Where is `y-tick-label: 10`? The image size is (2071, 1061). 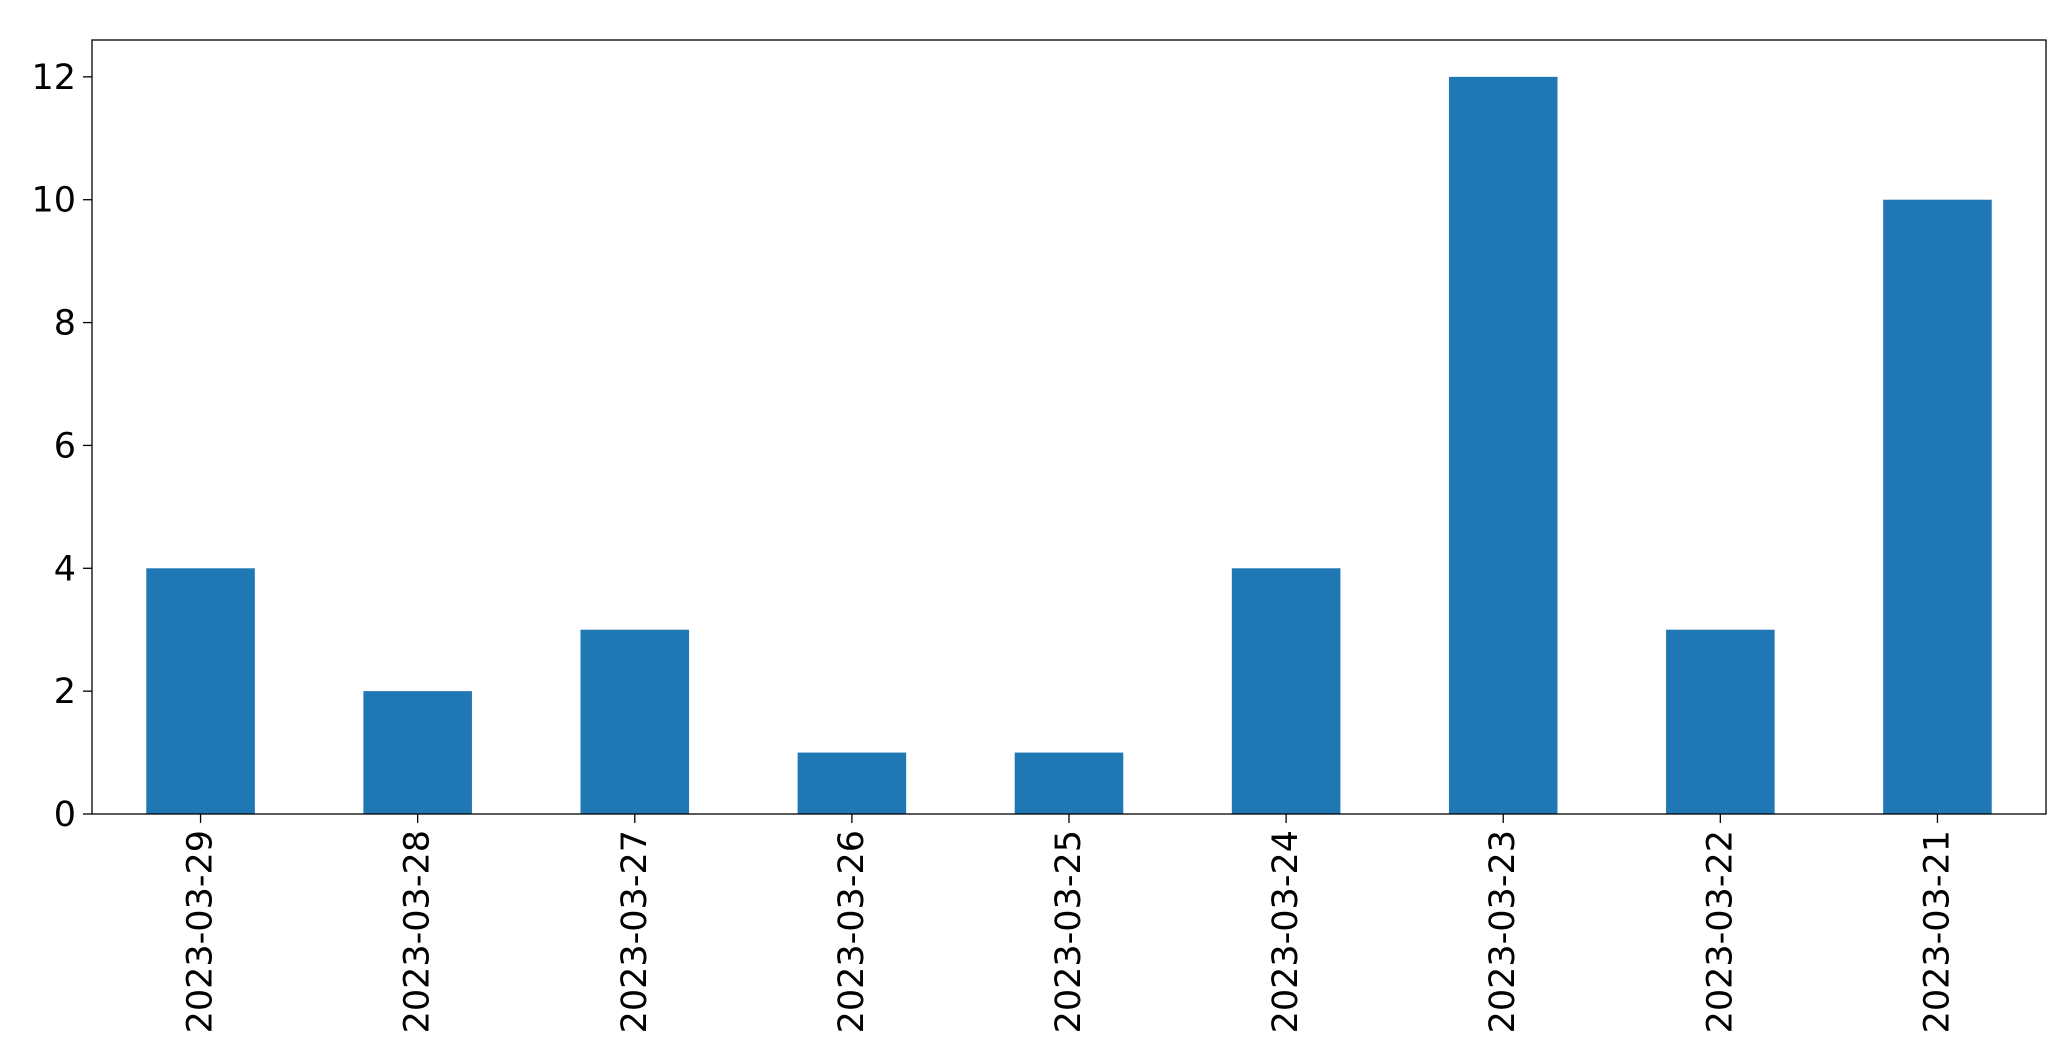 y-tick-label: 10 is located at coordinates (53, 201).